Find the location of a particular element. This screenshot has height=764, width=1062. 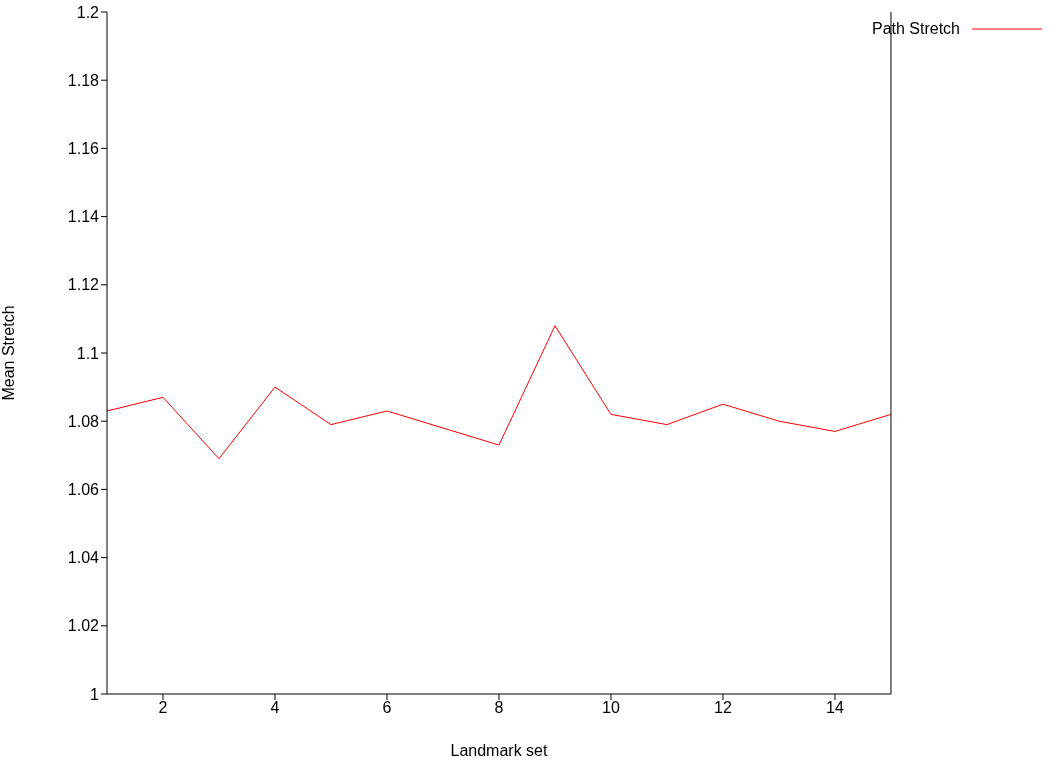

y-tick-label: 1.06 is located at coordinates (83, 490).